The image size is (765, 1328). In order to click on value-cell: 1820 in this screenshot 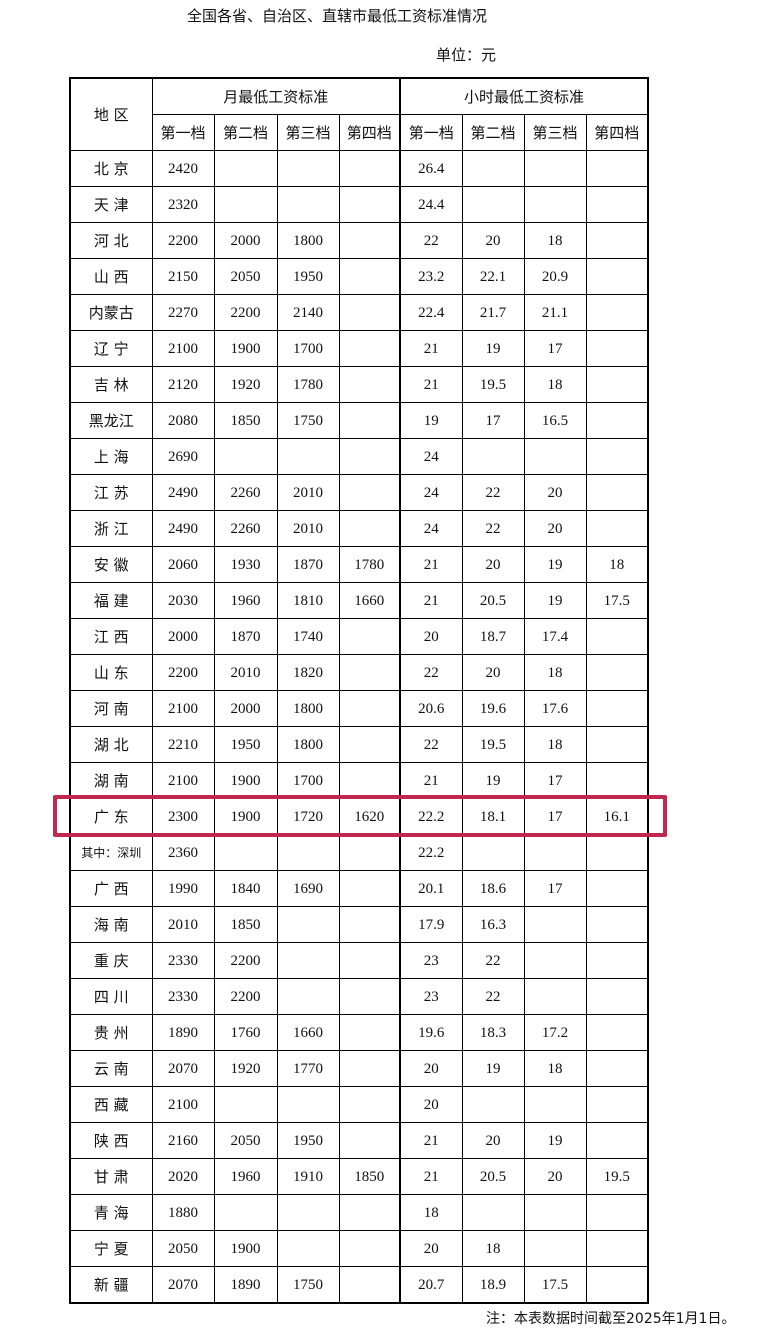, I will do `click(308, 672)`.